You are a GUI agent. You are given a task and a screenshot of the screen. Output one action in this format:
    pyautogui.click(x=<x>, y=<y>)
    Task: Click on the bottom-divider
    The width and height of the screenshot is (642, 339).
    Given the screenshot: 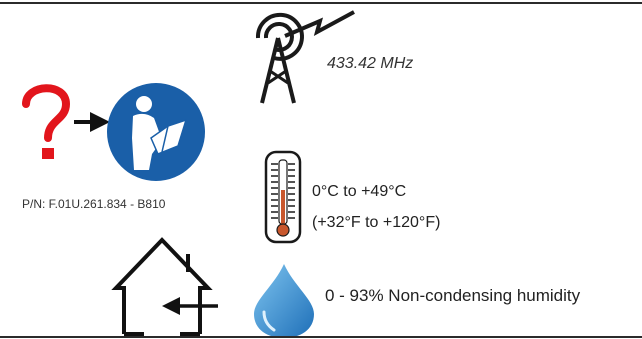 What is the action you would take?
    pyautogui.click(x=321, y=337)
    